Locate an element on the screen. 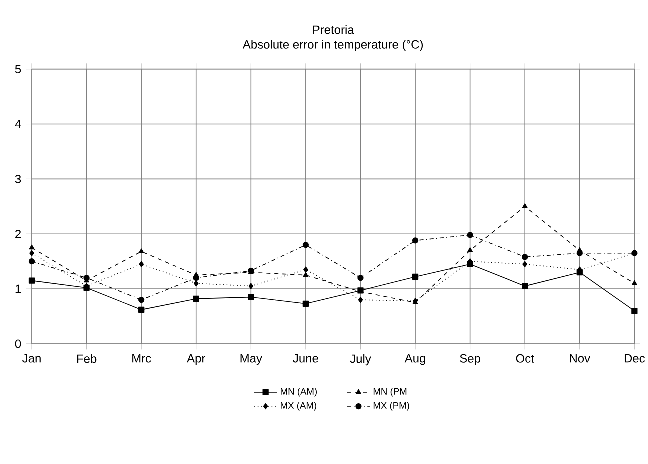  x-tick-label: Feb is located at coordinates (87, 359).